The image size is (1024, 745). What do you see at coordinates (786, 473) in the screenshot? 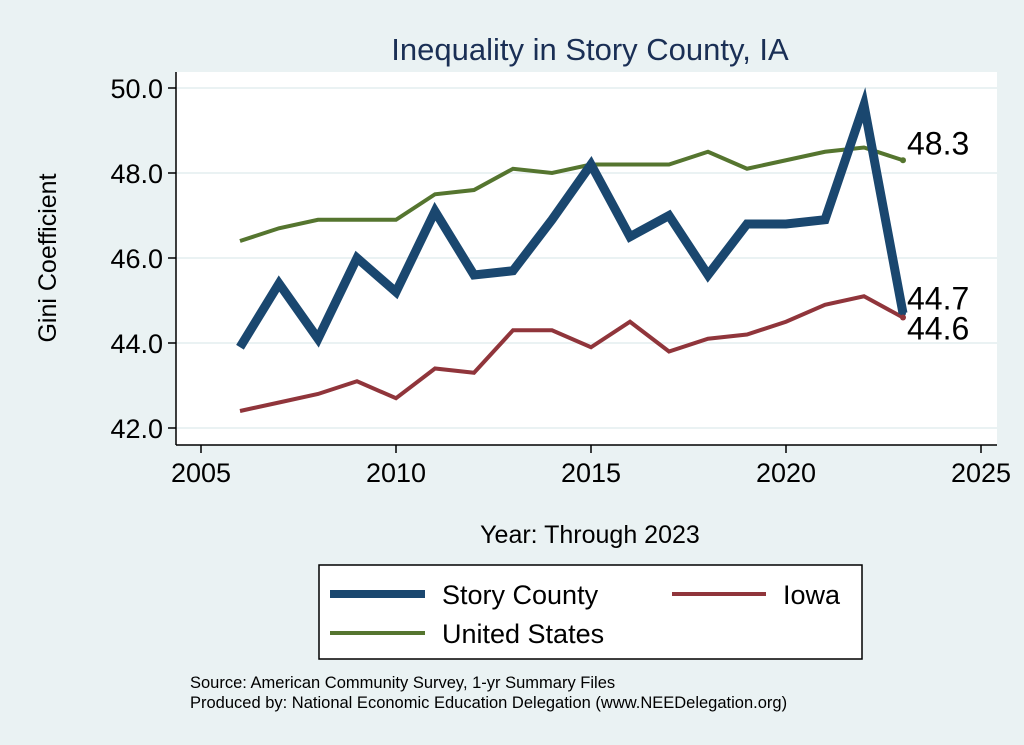
I see `x-tick-label: 2020` at bounding box center [786, 473].